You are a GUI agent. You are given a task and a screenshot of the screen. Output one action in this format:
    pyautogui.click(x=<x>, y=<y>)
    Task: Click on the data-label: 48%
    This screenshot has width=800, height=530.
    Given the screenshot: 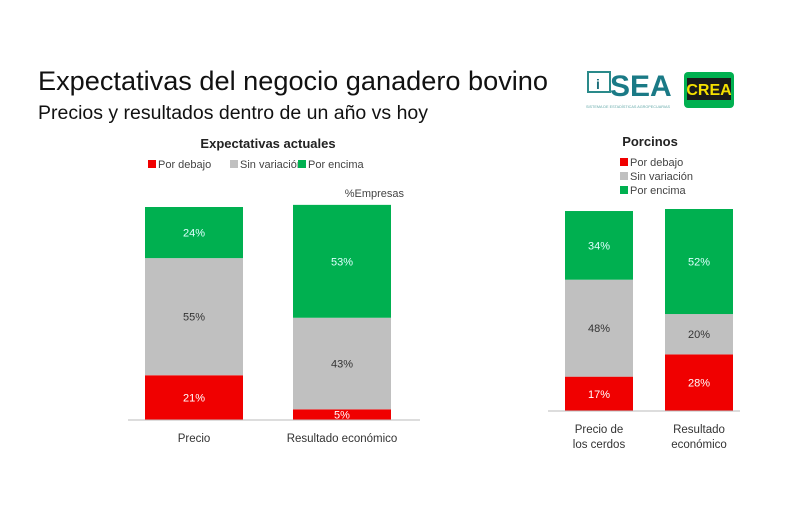 What is the action you would take?
    pyautogui.click(x=599, y=329)
    